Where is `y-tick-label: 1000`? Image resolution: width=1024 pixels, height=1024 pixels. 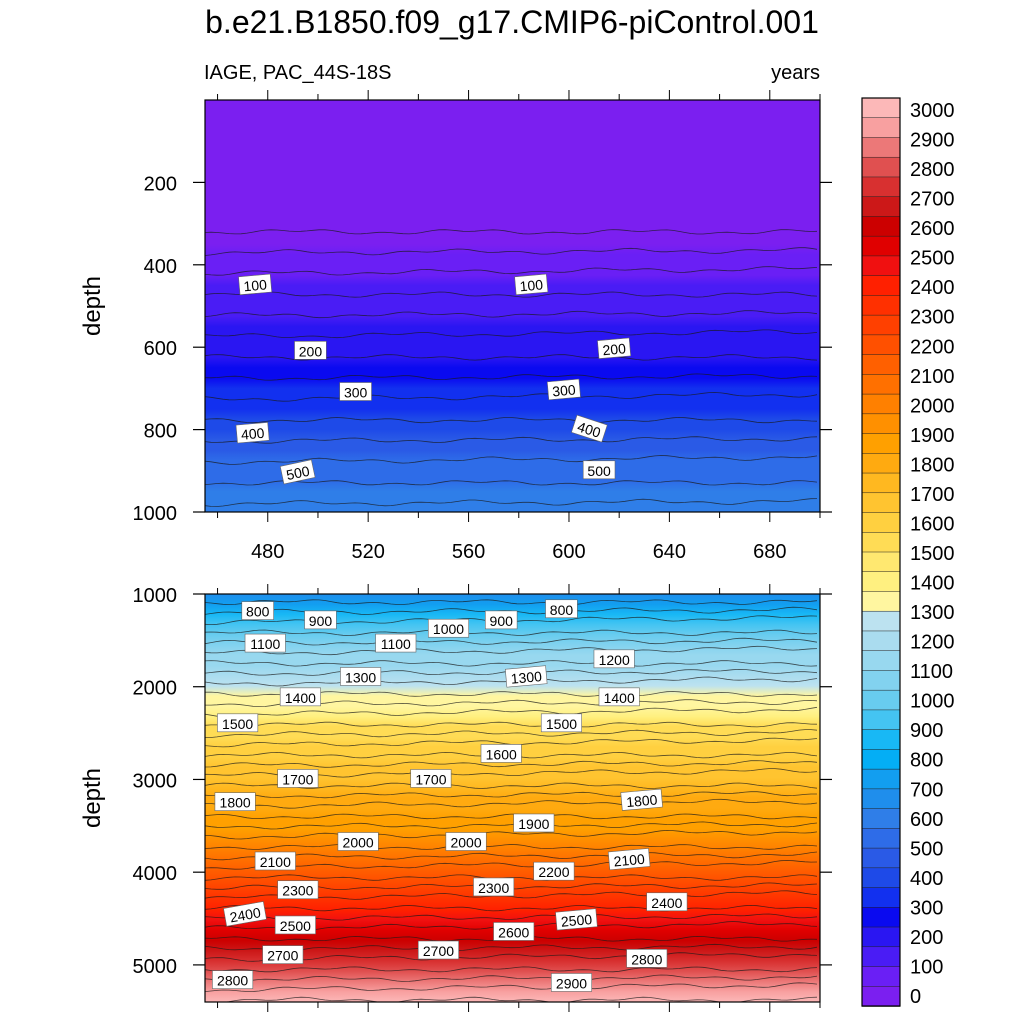
y-tick-label: 1000 is located at coordinates (155, 514).